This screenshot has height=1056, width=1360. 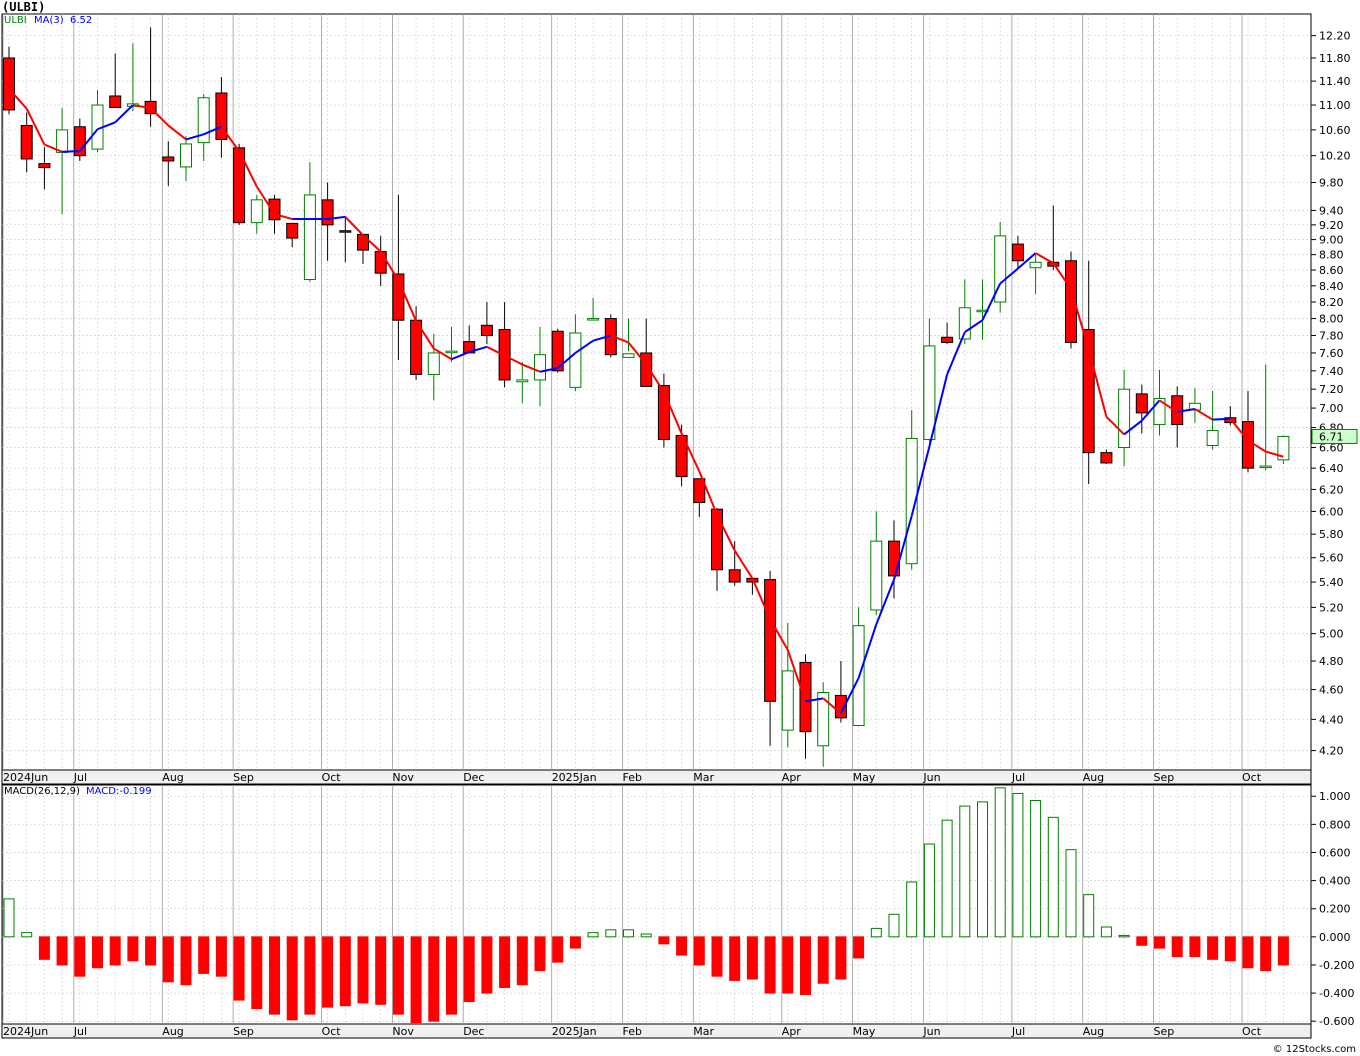 What do you see at coordinates (703, 777) in the screenshot?
I see `x-tick-label: Mar` at bounding box center [703, 777].